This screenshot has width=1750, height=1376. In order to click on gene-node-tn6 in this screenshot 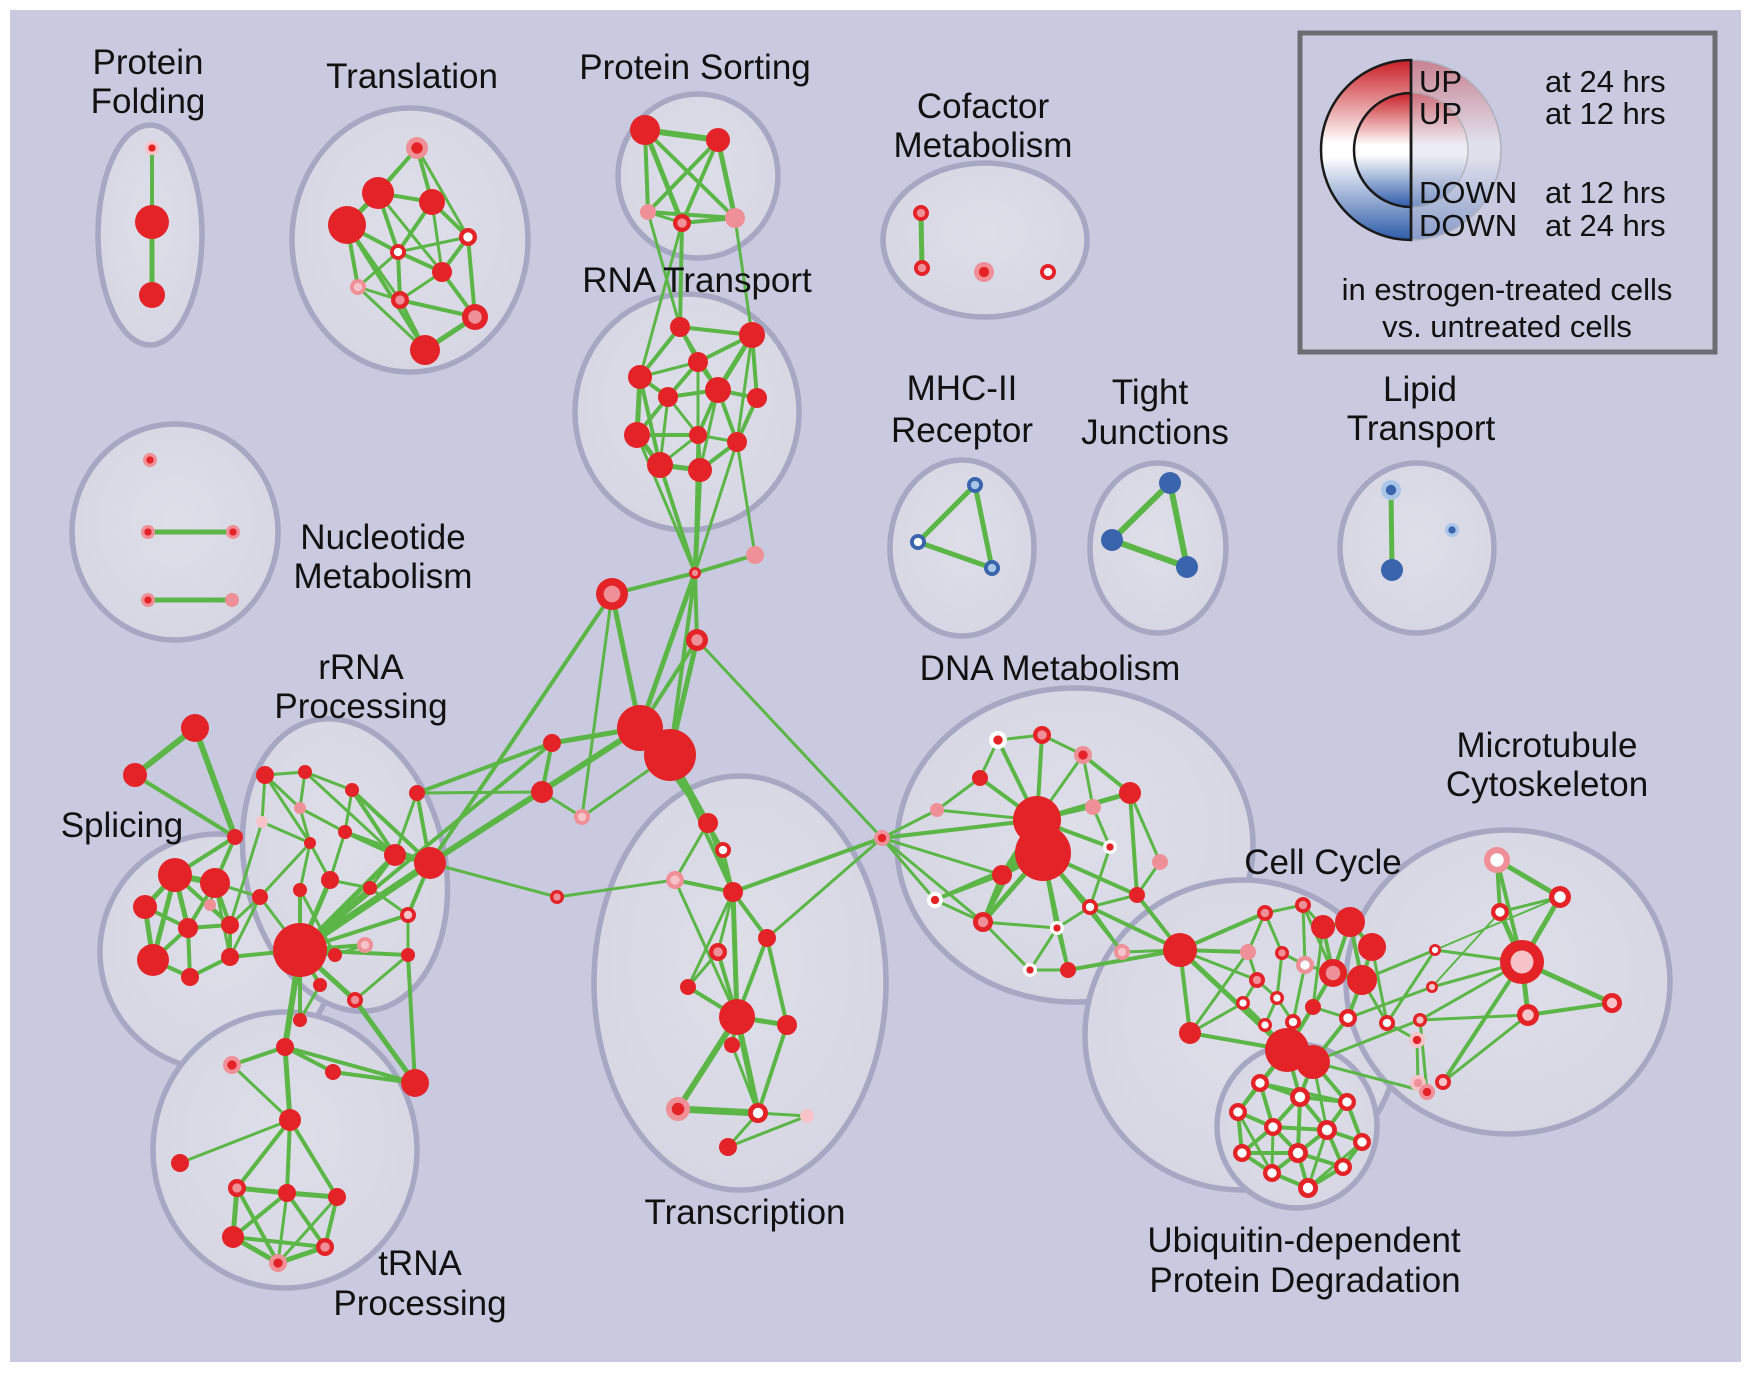, I will do `click(237, 1188)`.